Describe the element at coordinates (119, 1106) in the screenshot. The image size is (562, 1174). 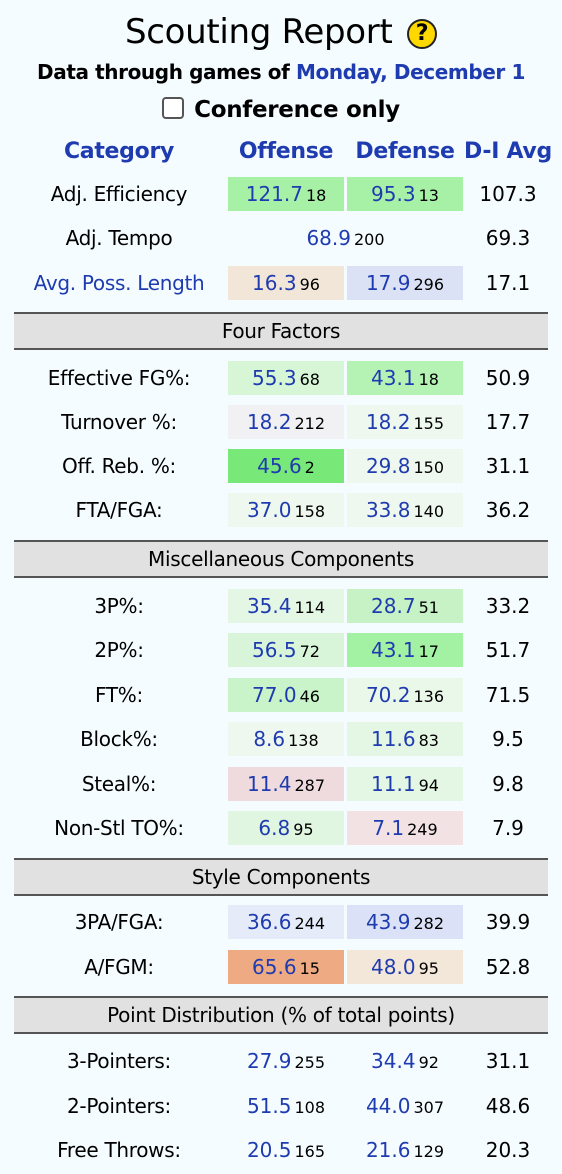
I see `stat-label: 2-Pointers:` at that location.